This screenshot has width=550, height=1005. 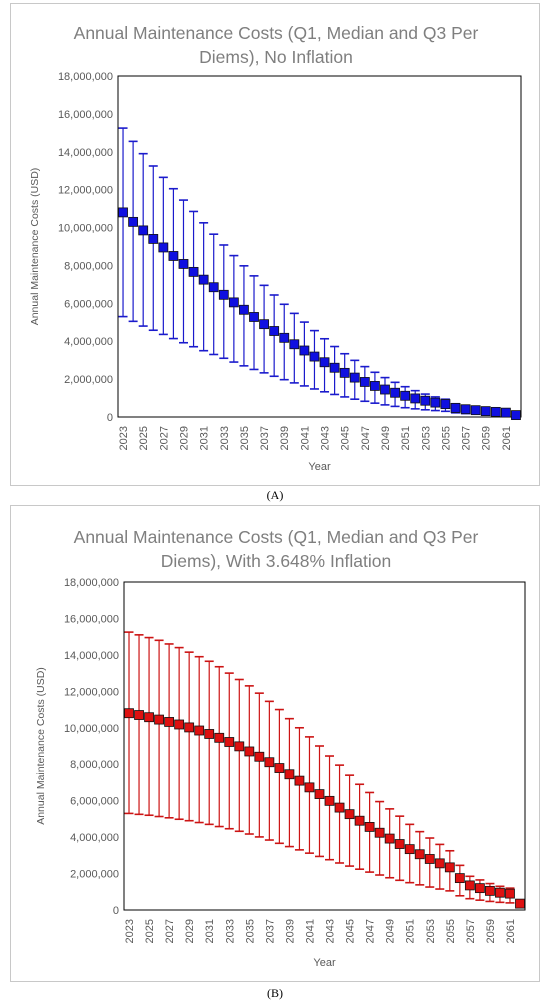 What do you see at coordinates (94, 838) in the screenshot?
I see `y-tick-label: 4,000,000` at bounding box center [94, 838].